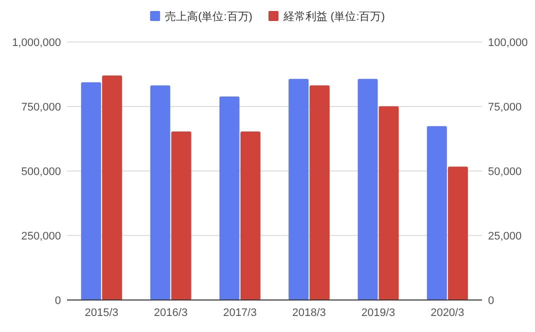  What do you see at coordinates (378, 313) in the screenshot?
I see `x-tick-label: 2019/3` at bounding box center [378, 313].